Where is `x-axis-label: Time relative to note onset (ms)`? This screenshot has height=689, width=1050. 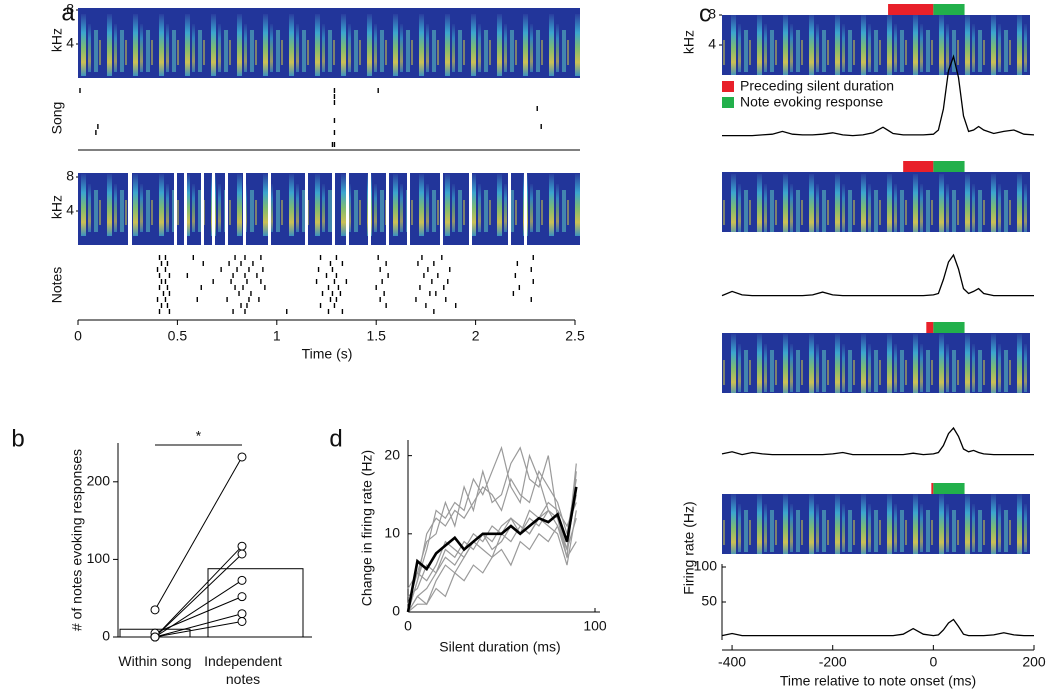 x-axis-label: Time relative to note onset (ms) is located at coordinates (878, 681).